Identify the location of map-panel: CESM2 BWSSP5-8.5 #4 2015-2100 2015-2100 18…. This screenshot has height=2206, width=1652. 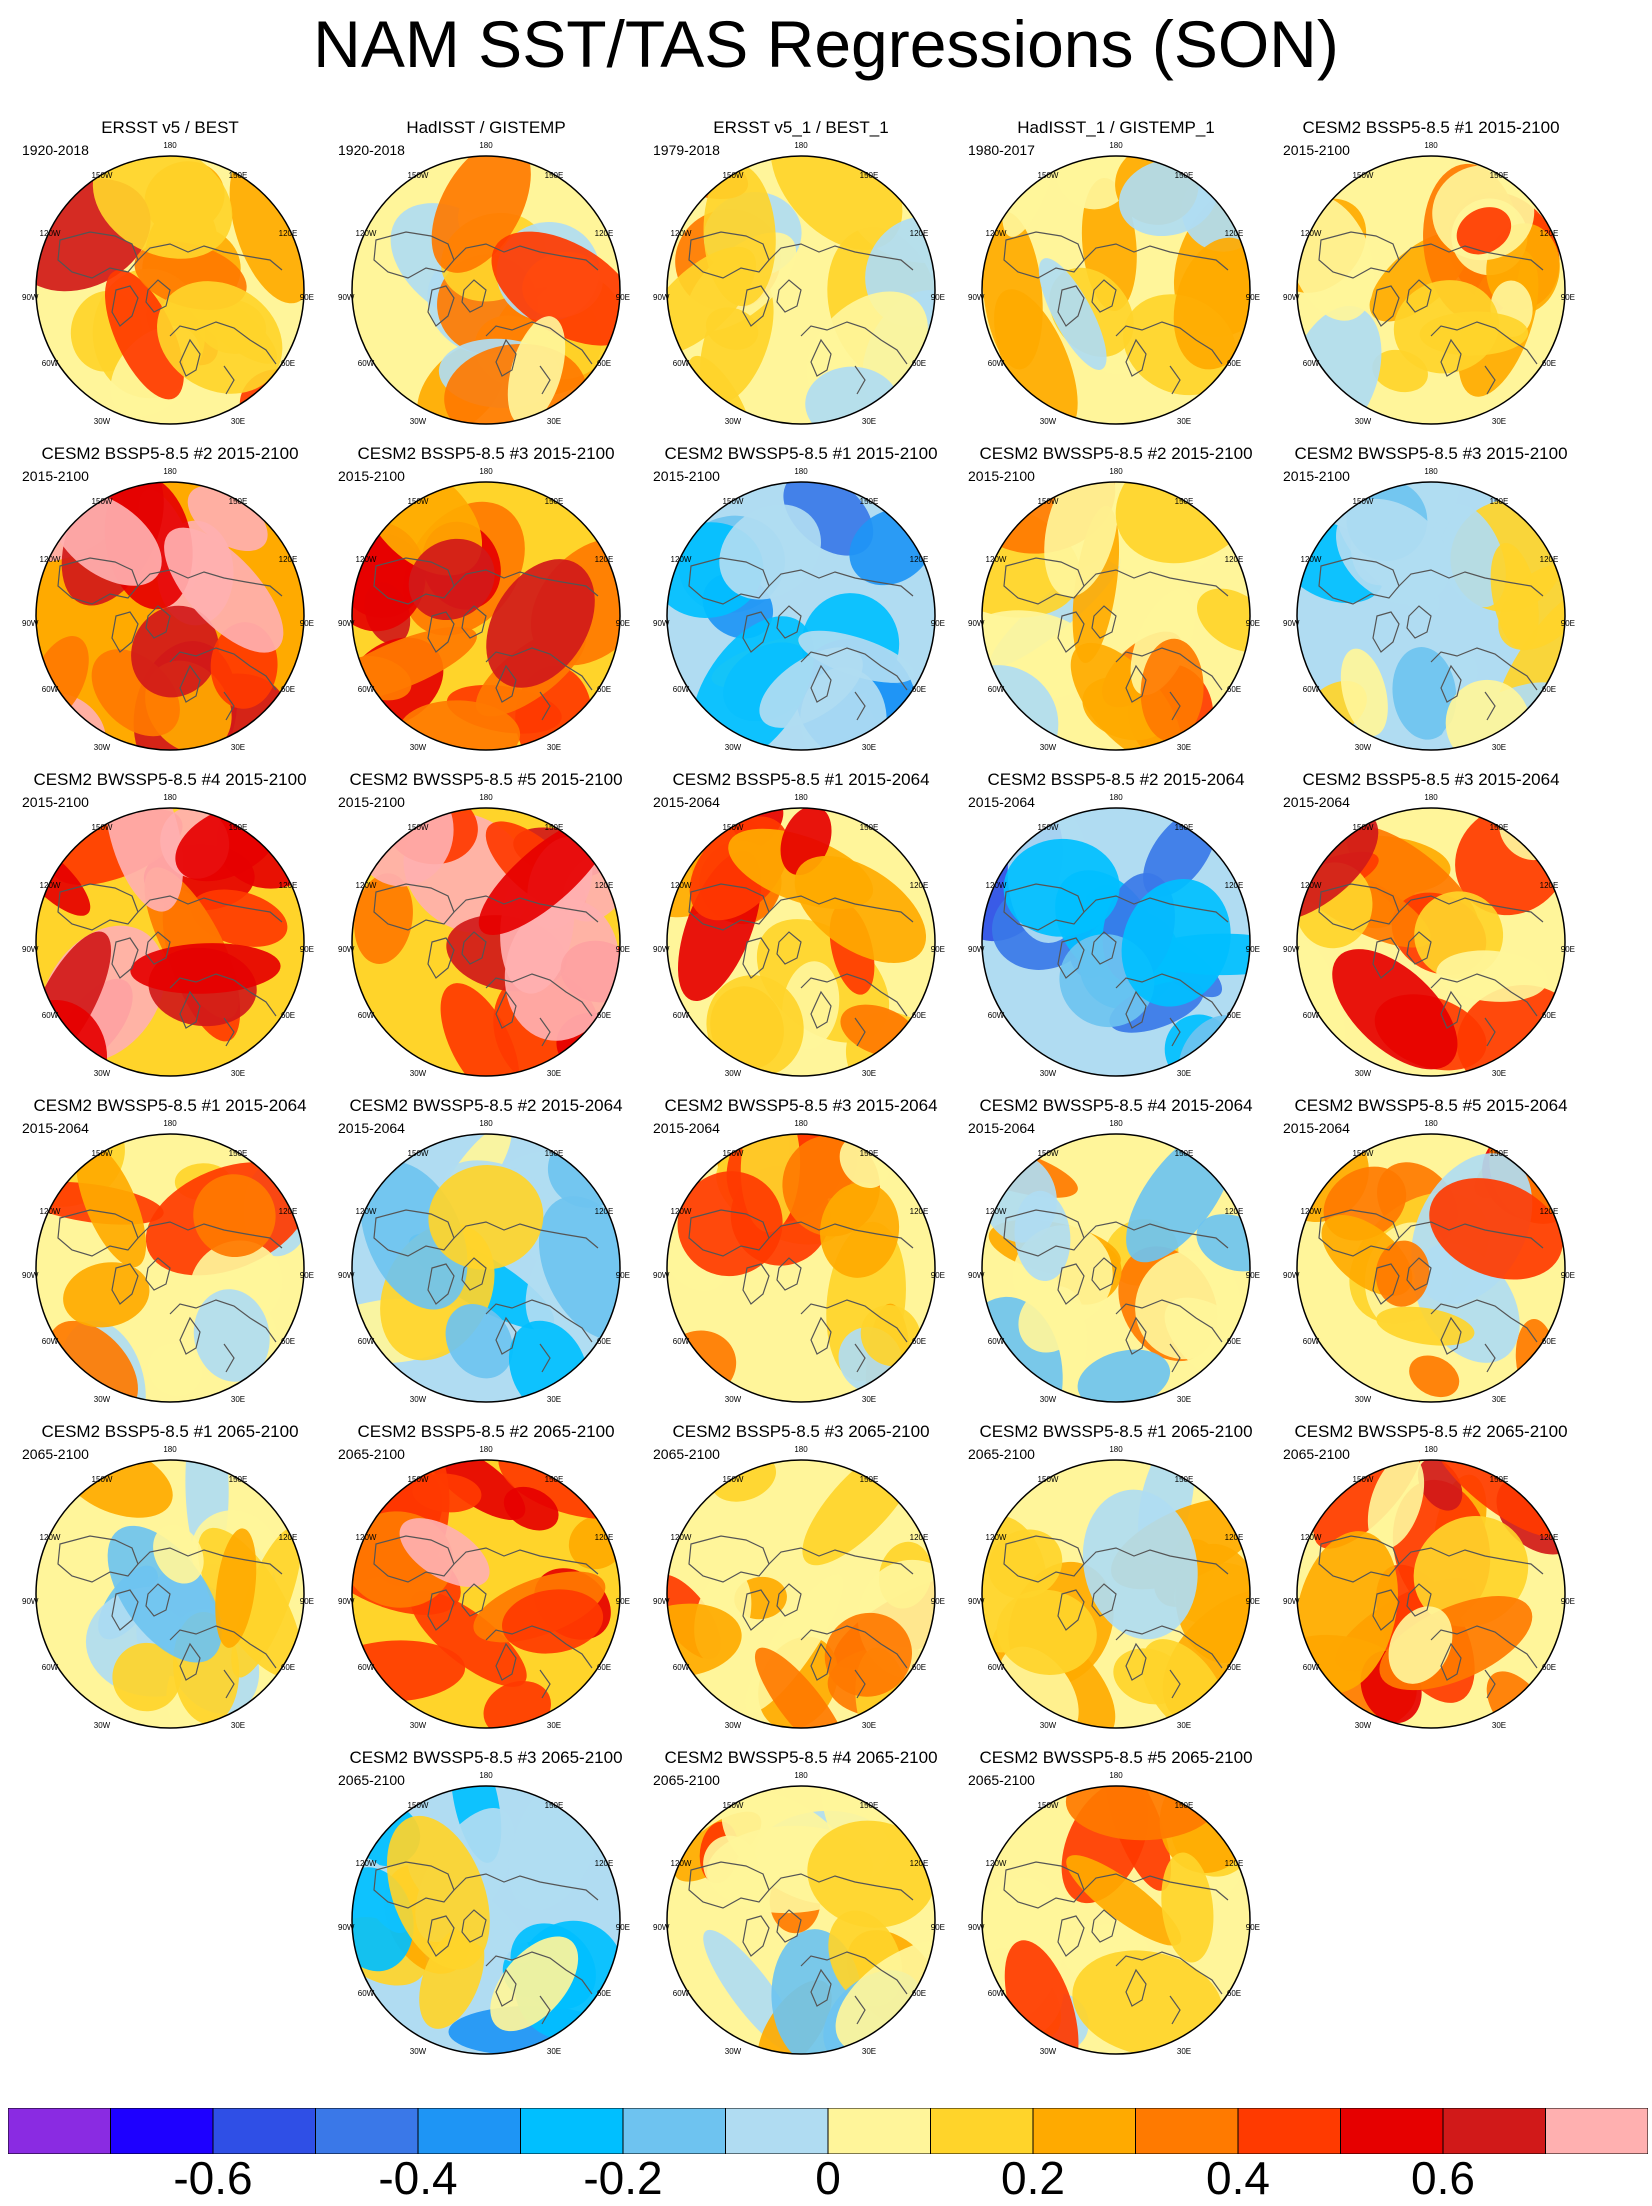
(170, 931).